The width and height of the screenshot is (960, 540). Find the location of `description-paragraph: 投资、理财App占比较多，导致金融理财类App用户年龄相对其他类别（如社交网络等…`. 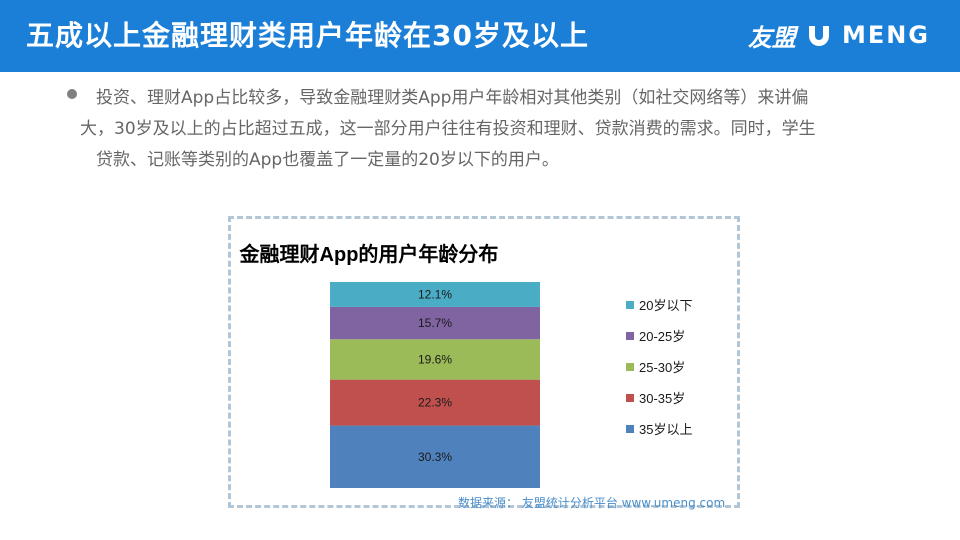

description-paragraph: 投资、理财App占比较多，导致金融理财类App用户年龄相对其他类别（如社交网络等… is located at coordinates (498, 129).